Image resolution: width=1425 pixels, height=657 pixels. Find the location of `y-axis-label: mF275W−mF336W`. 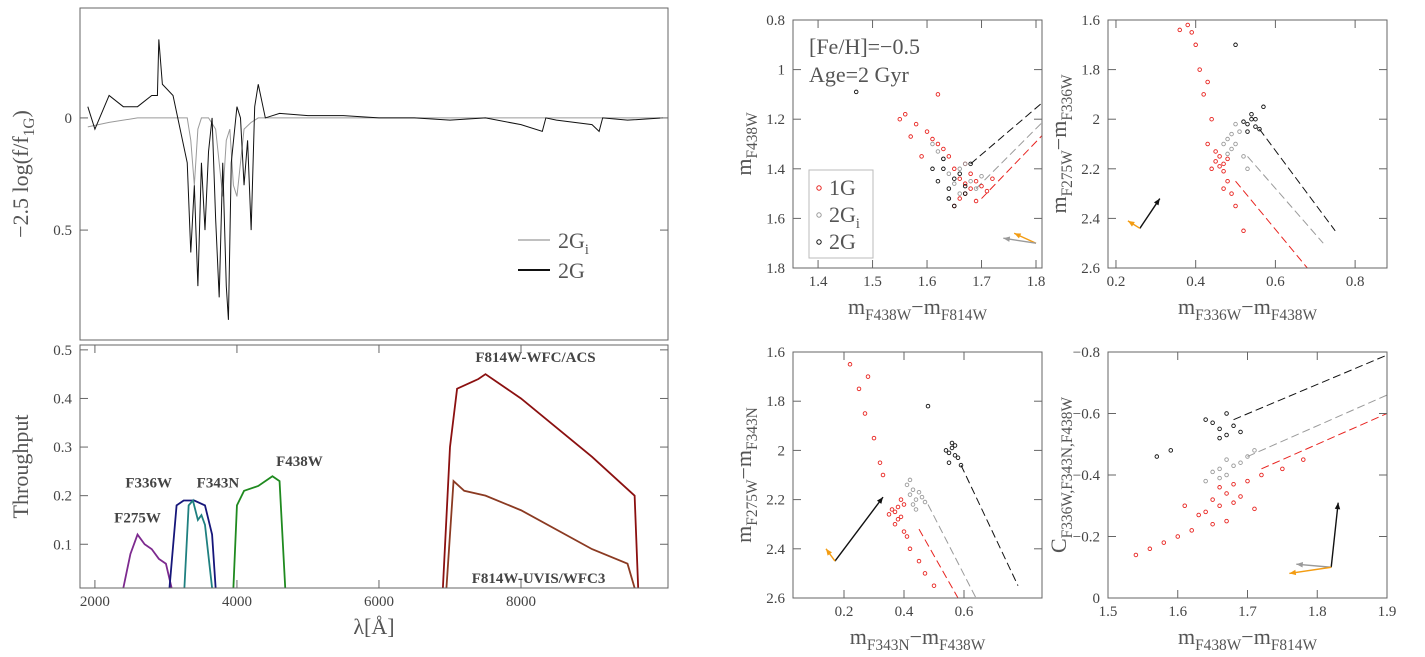

y-axis-label: mF275W−mF336W is located at coordinates (1061, 143).